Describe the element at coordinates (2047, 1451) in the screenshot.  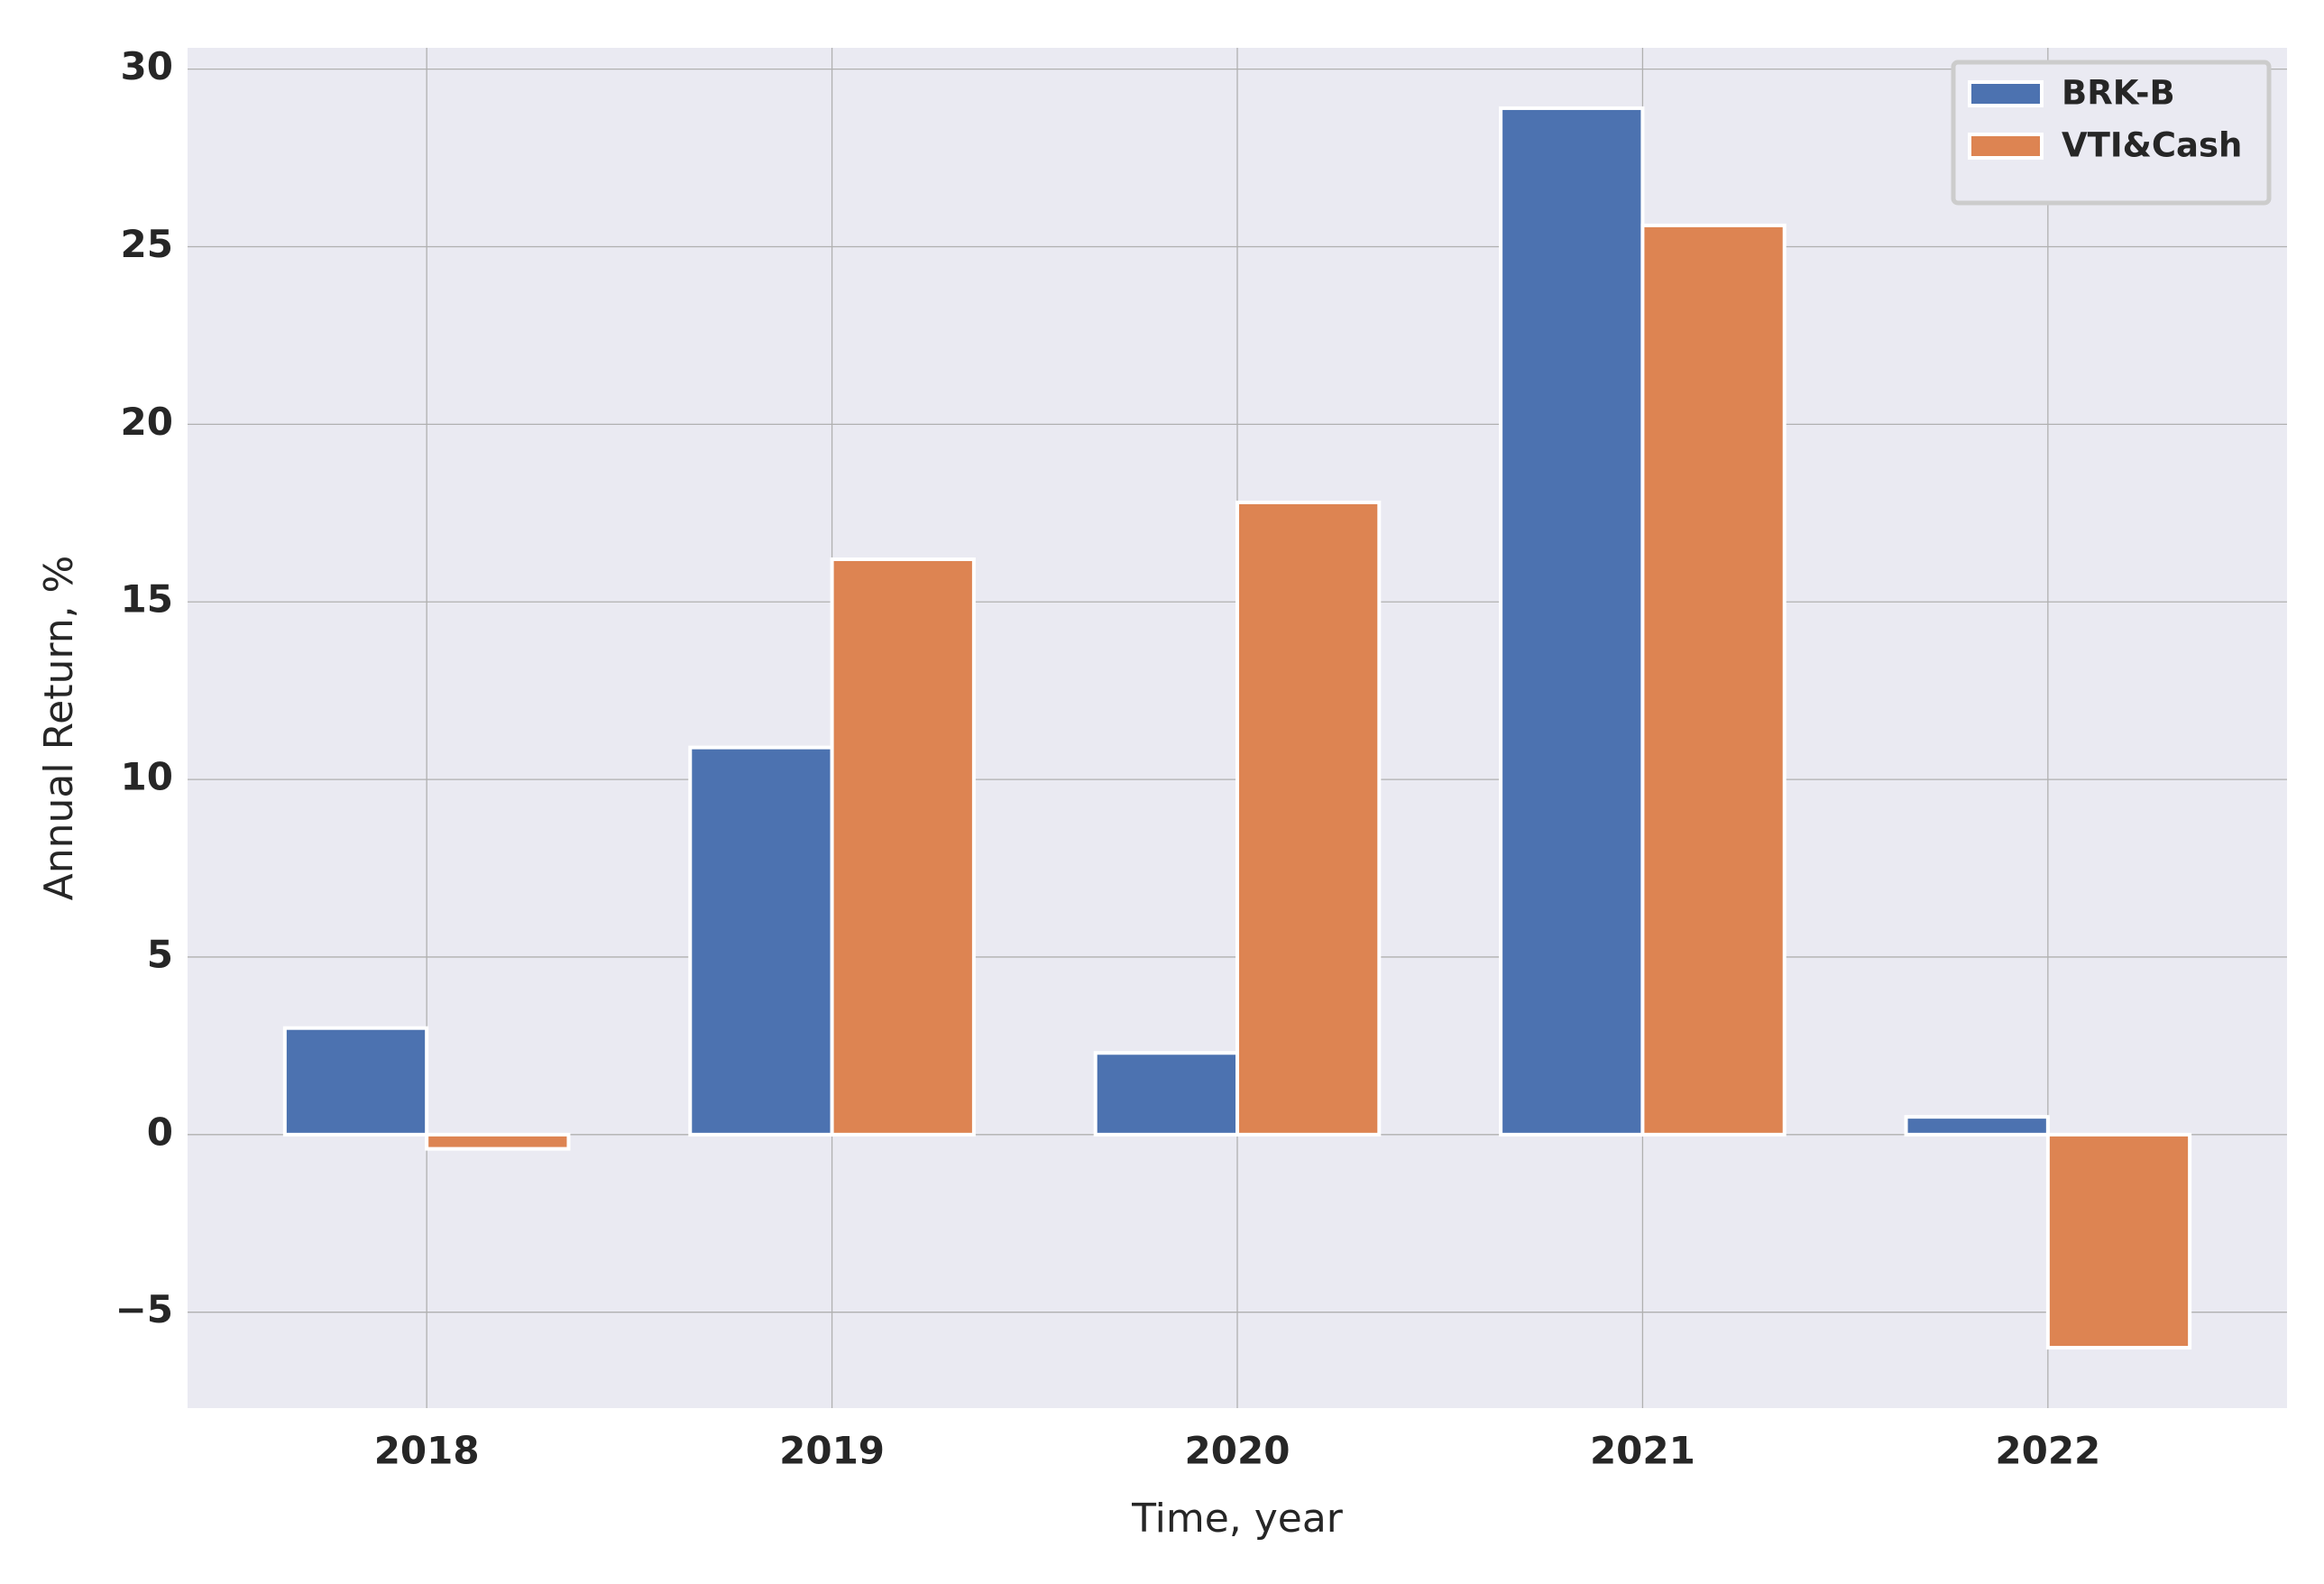
I see `x-tick-label: 2022` at that location.